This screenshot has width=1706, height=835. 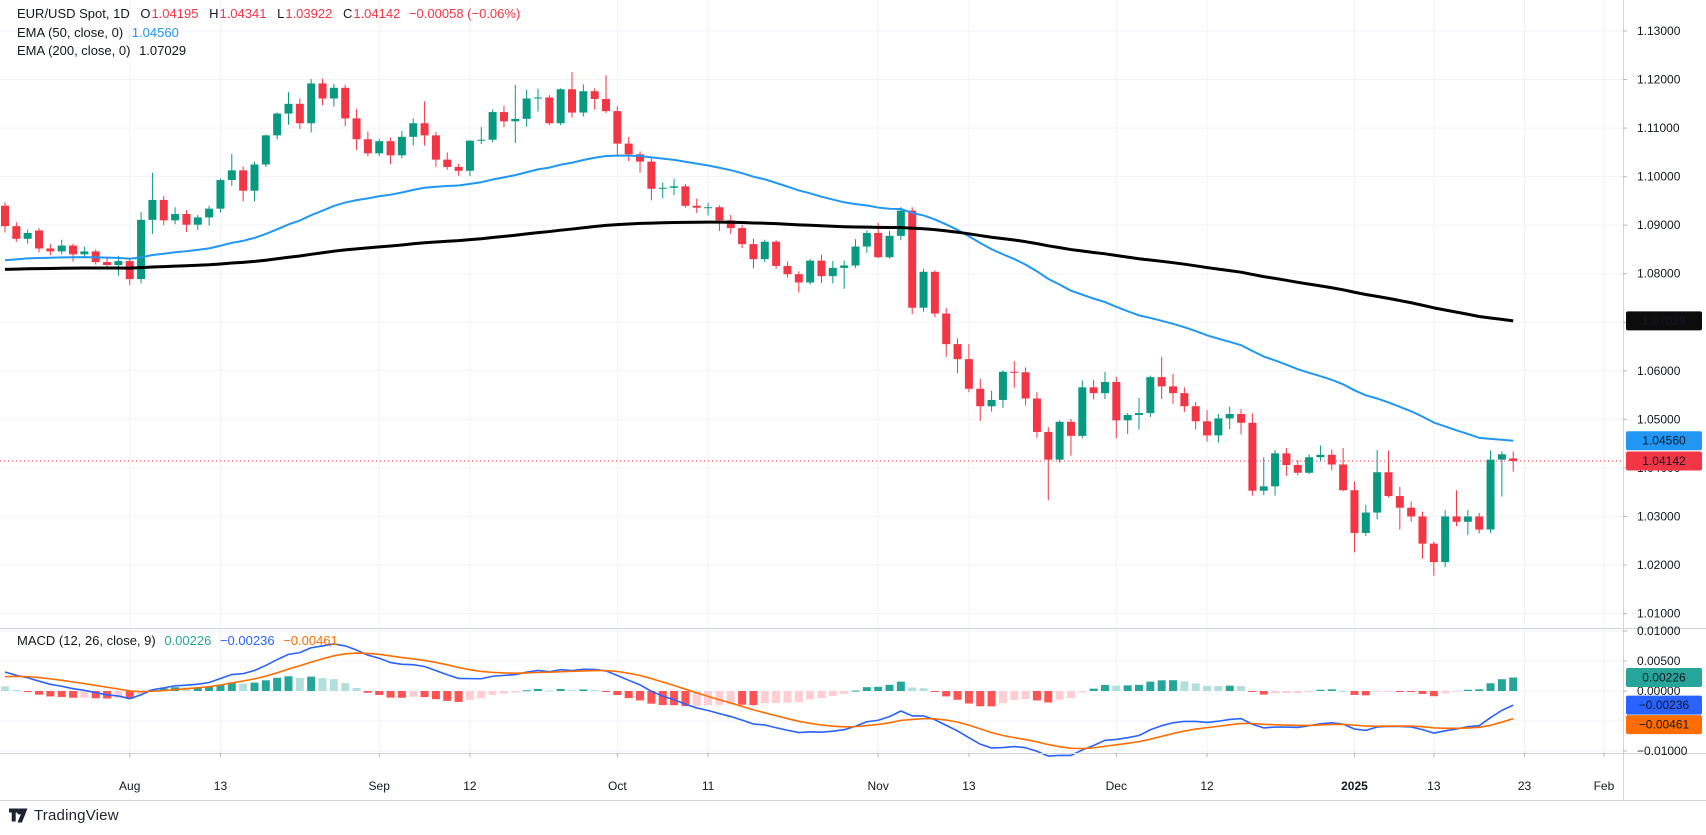 I want to click on svg-text: 1.06000, so click(x=1659, y=371).